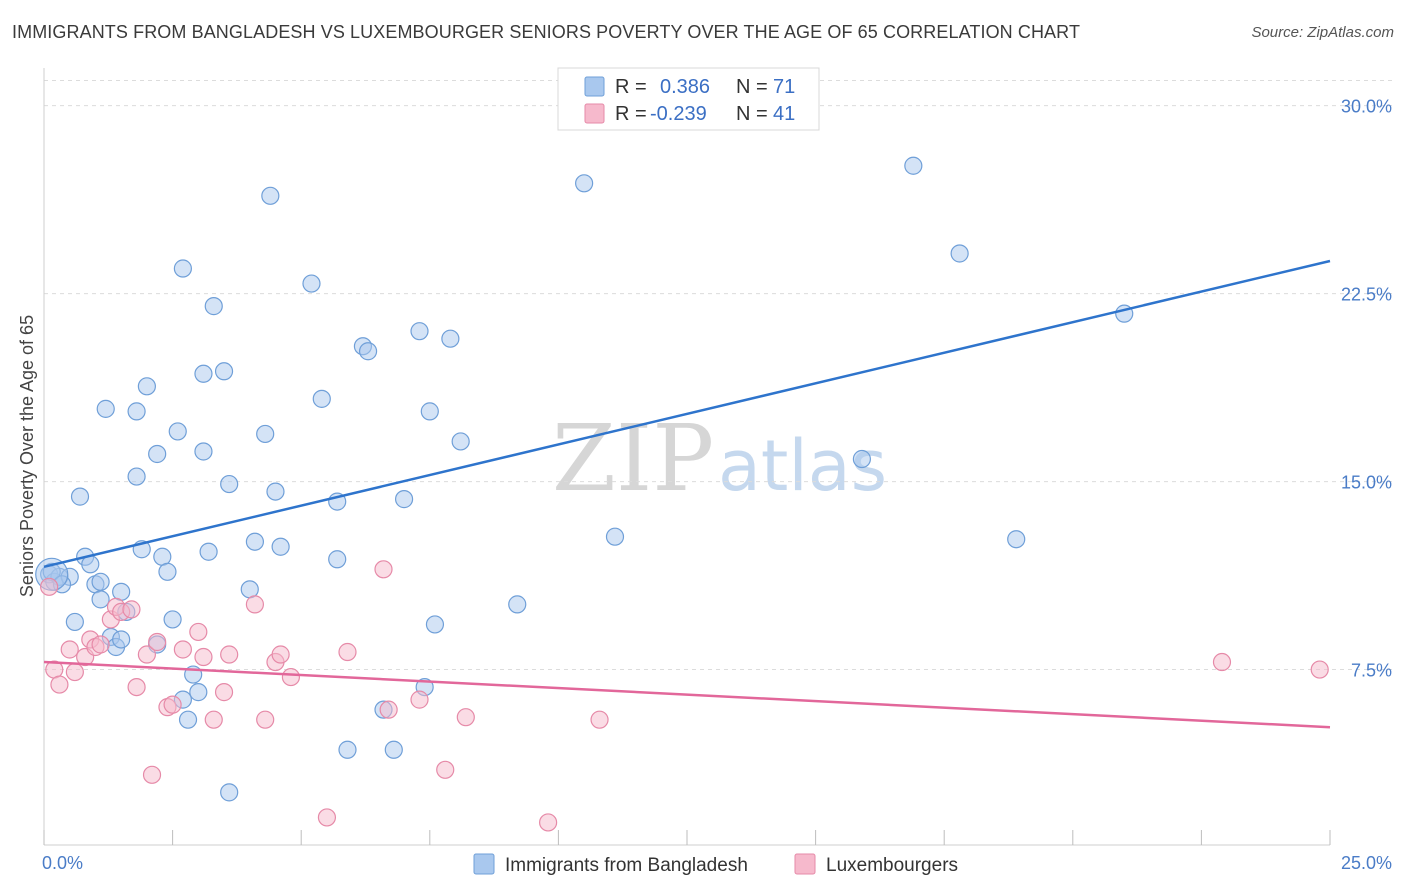 This screenshot has height=892, width=1406. I want to click on legend-n-value-1: 71, so click(784, 87).